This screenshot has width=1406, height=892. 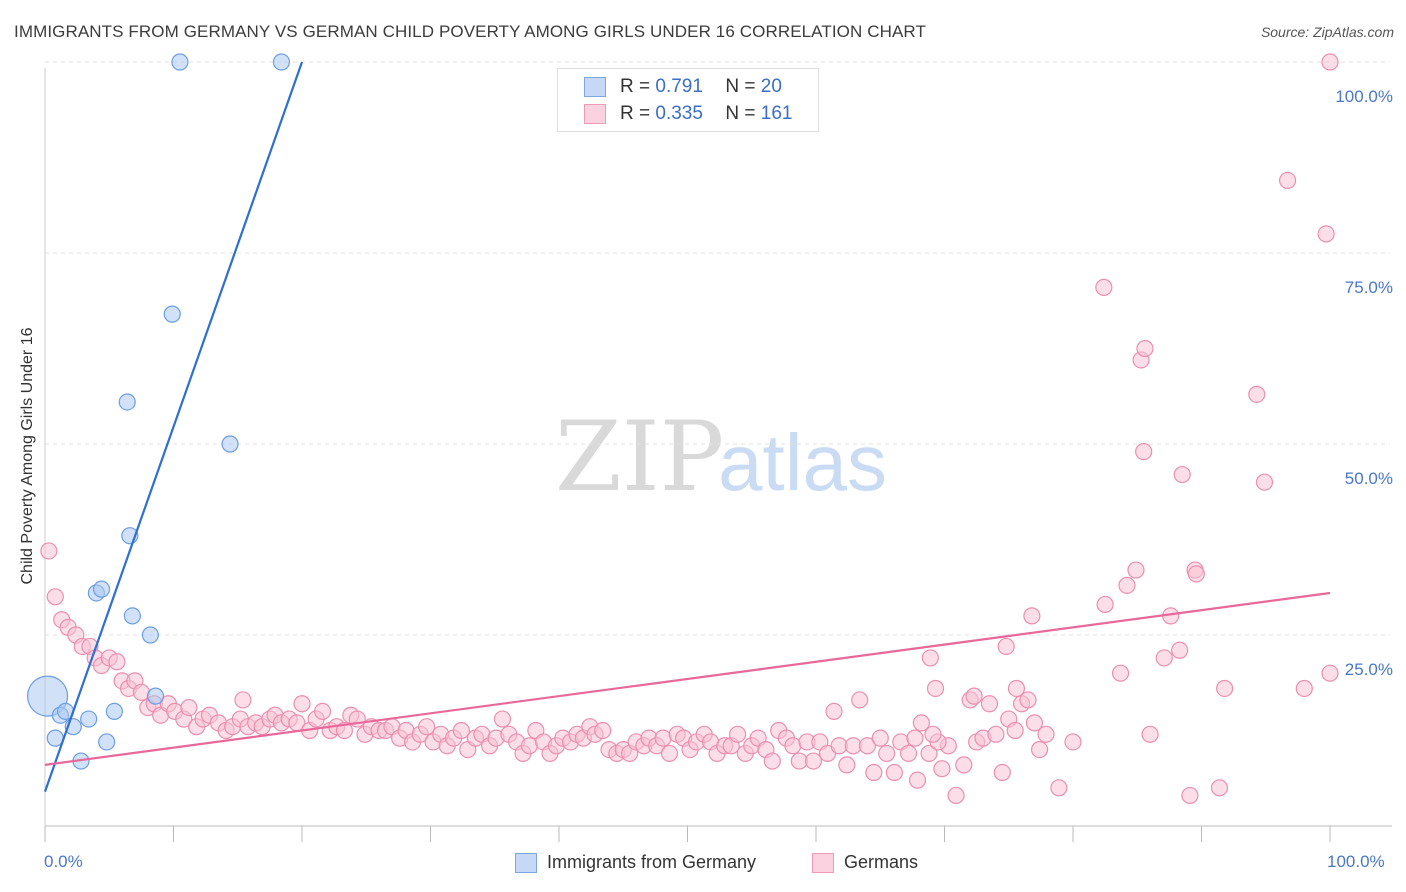 What do you see at coordinates (526, 862) in the screenshot?
I see `bottom-legend-swatch-blue` at bounding box center [526, 862].